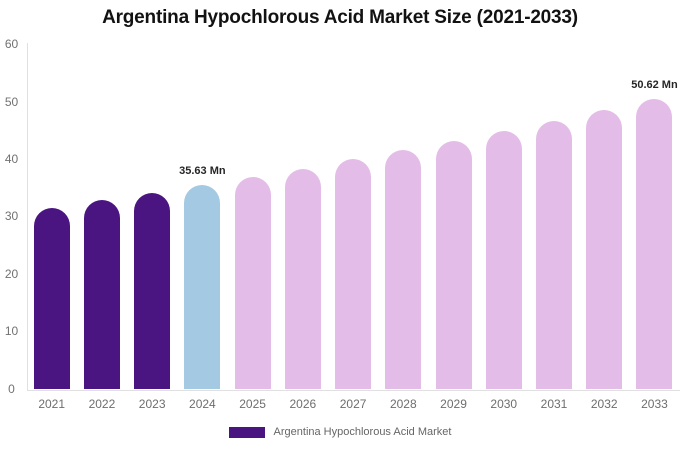 The width and height of the screenshot is (680, 450). Describe the element at coordinates (453, 265) in the screenshot. I see `bar-2029` at that location.